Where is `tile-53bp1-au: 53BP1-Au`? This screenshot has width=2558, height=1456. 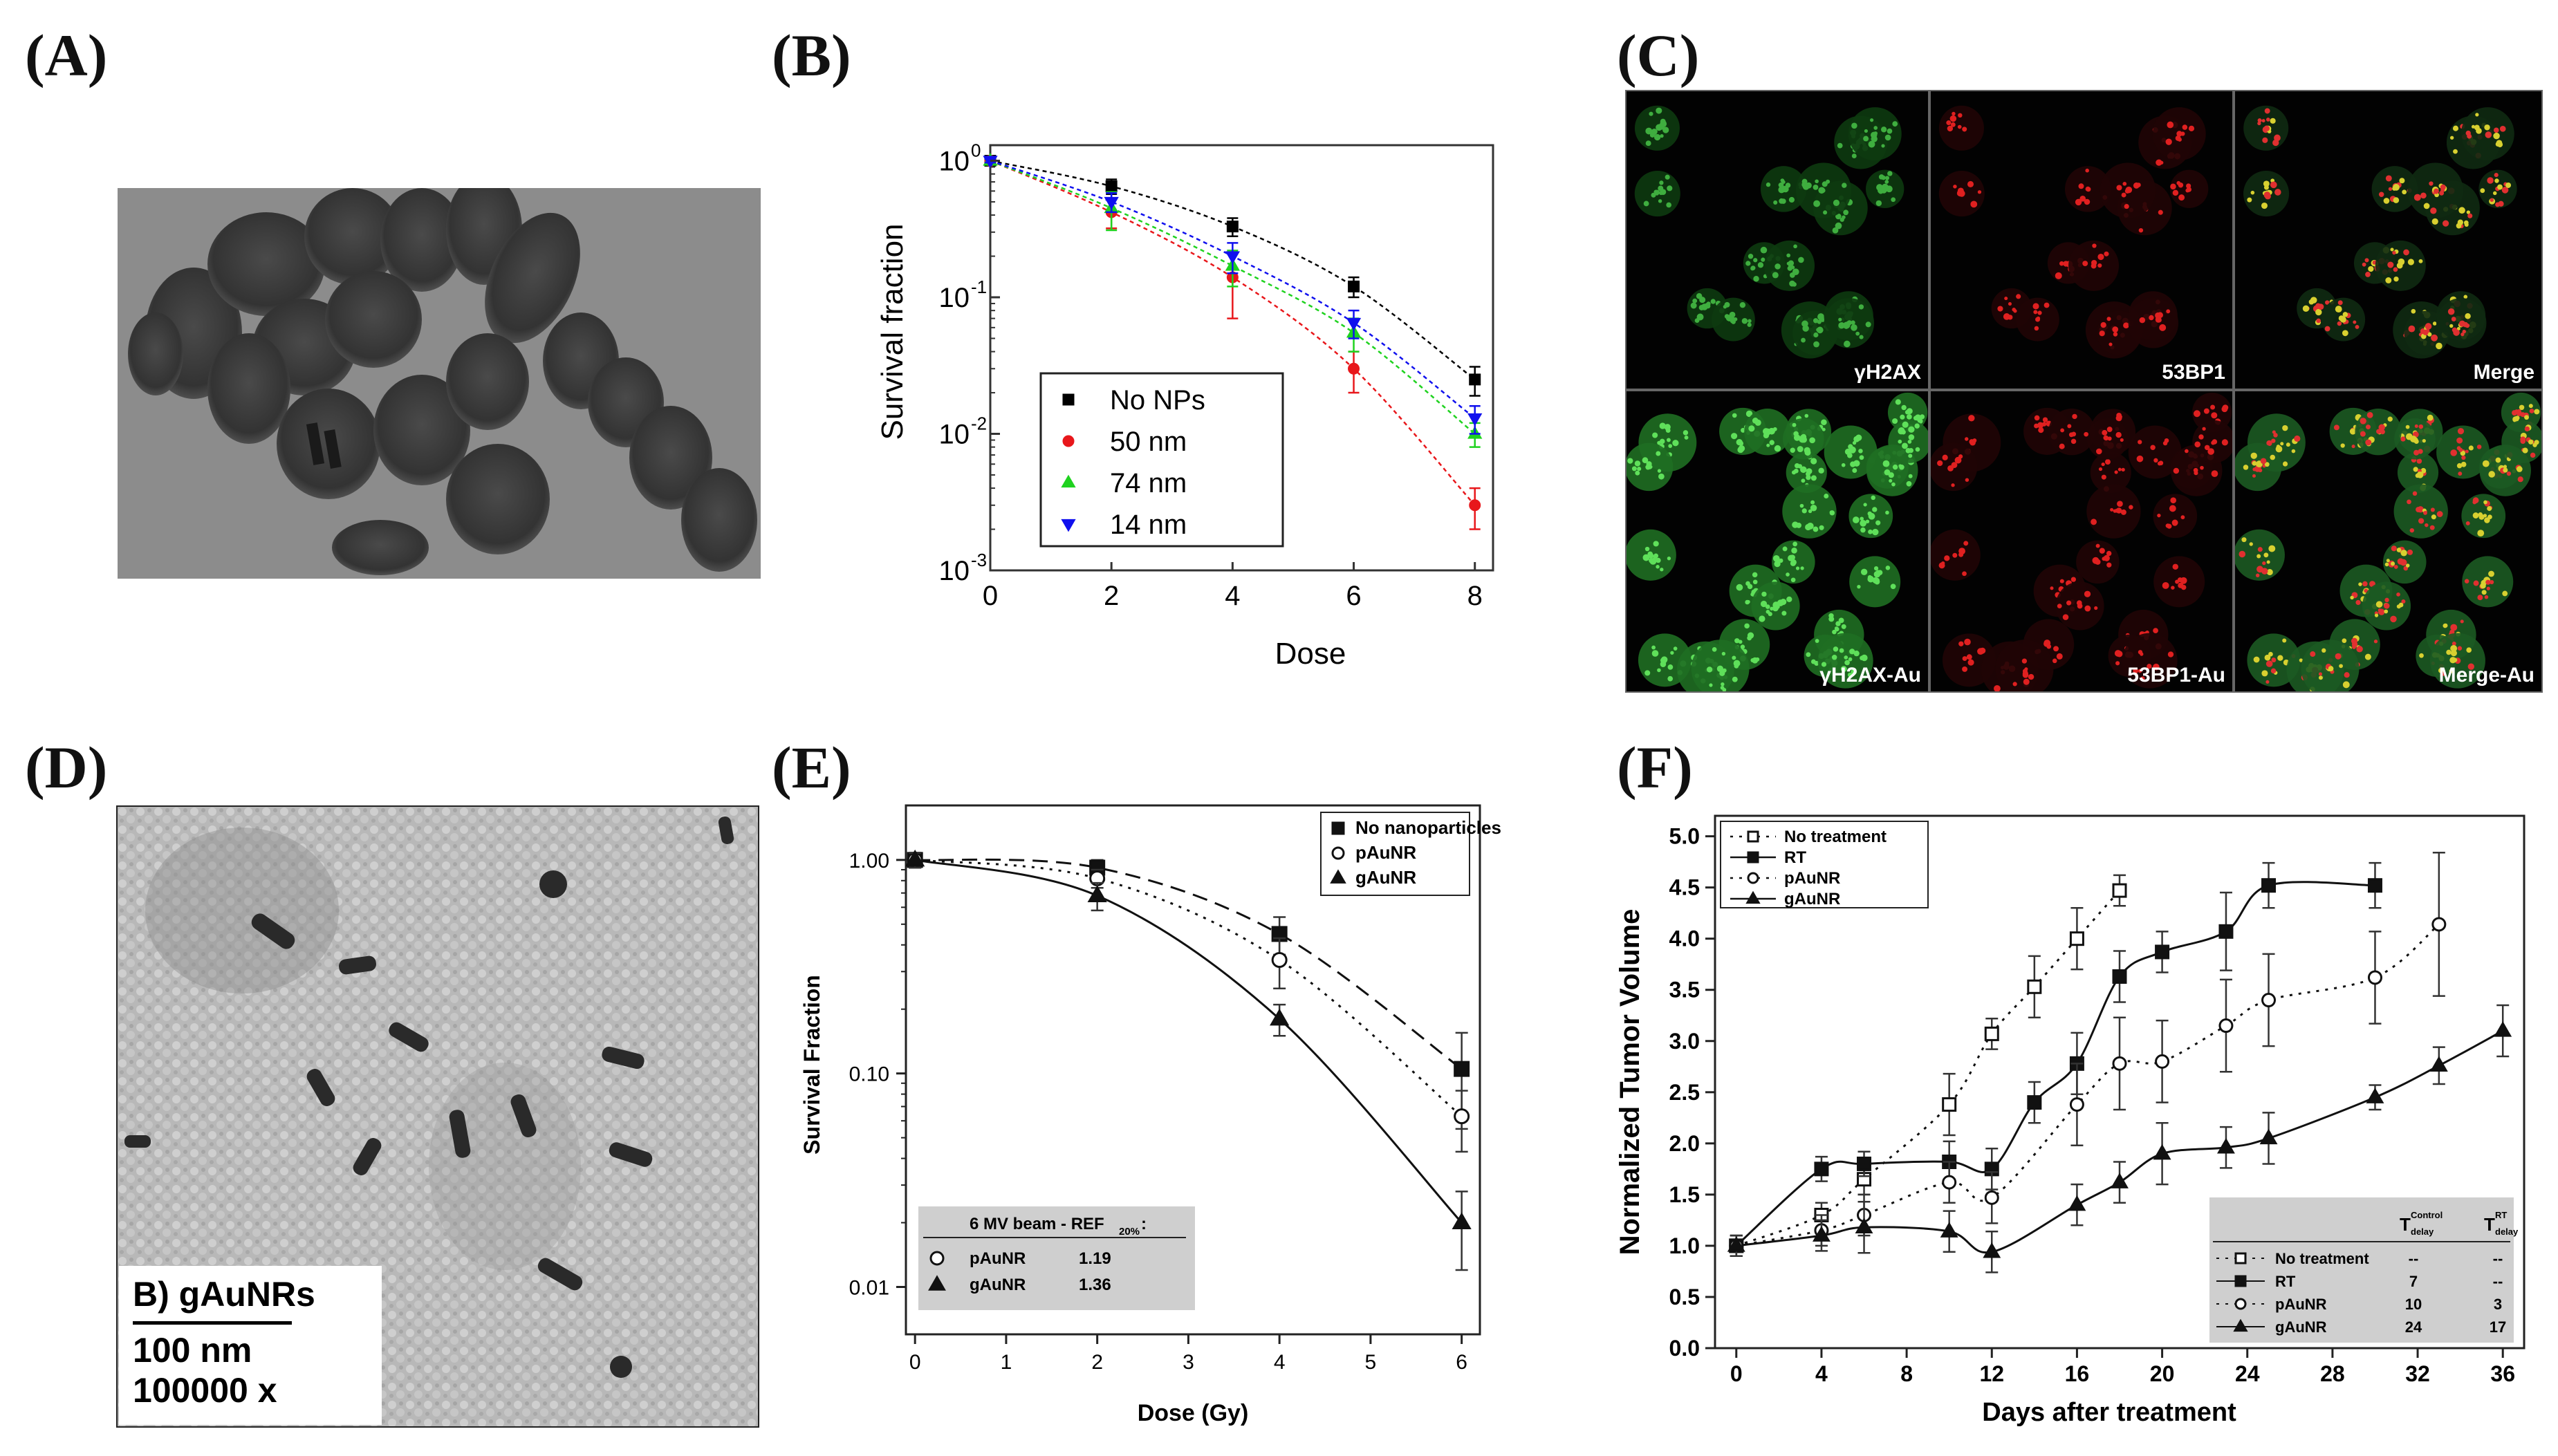
tile-53bp1-au: 53BP1-Au is located at coordinates (2081, 541).